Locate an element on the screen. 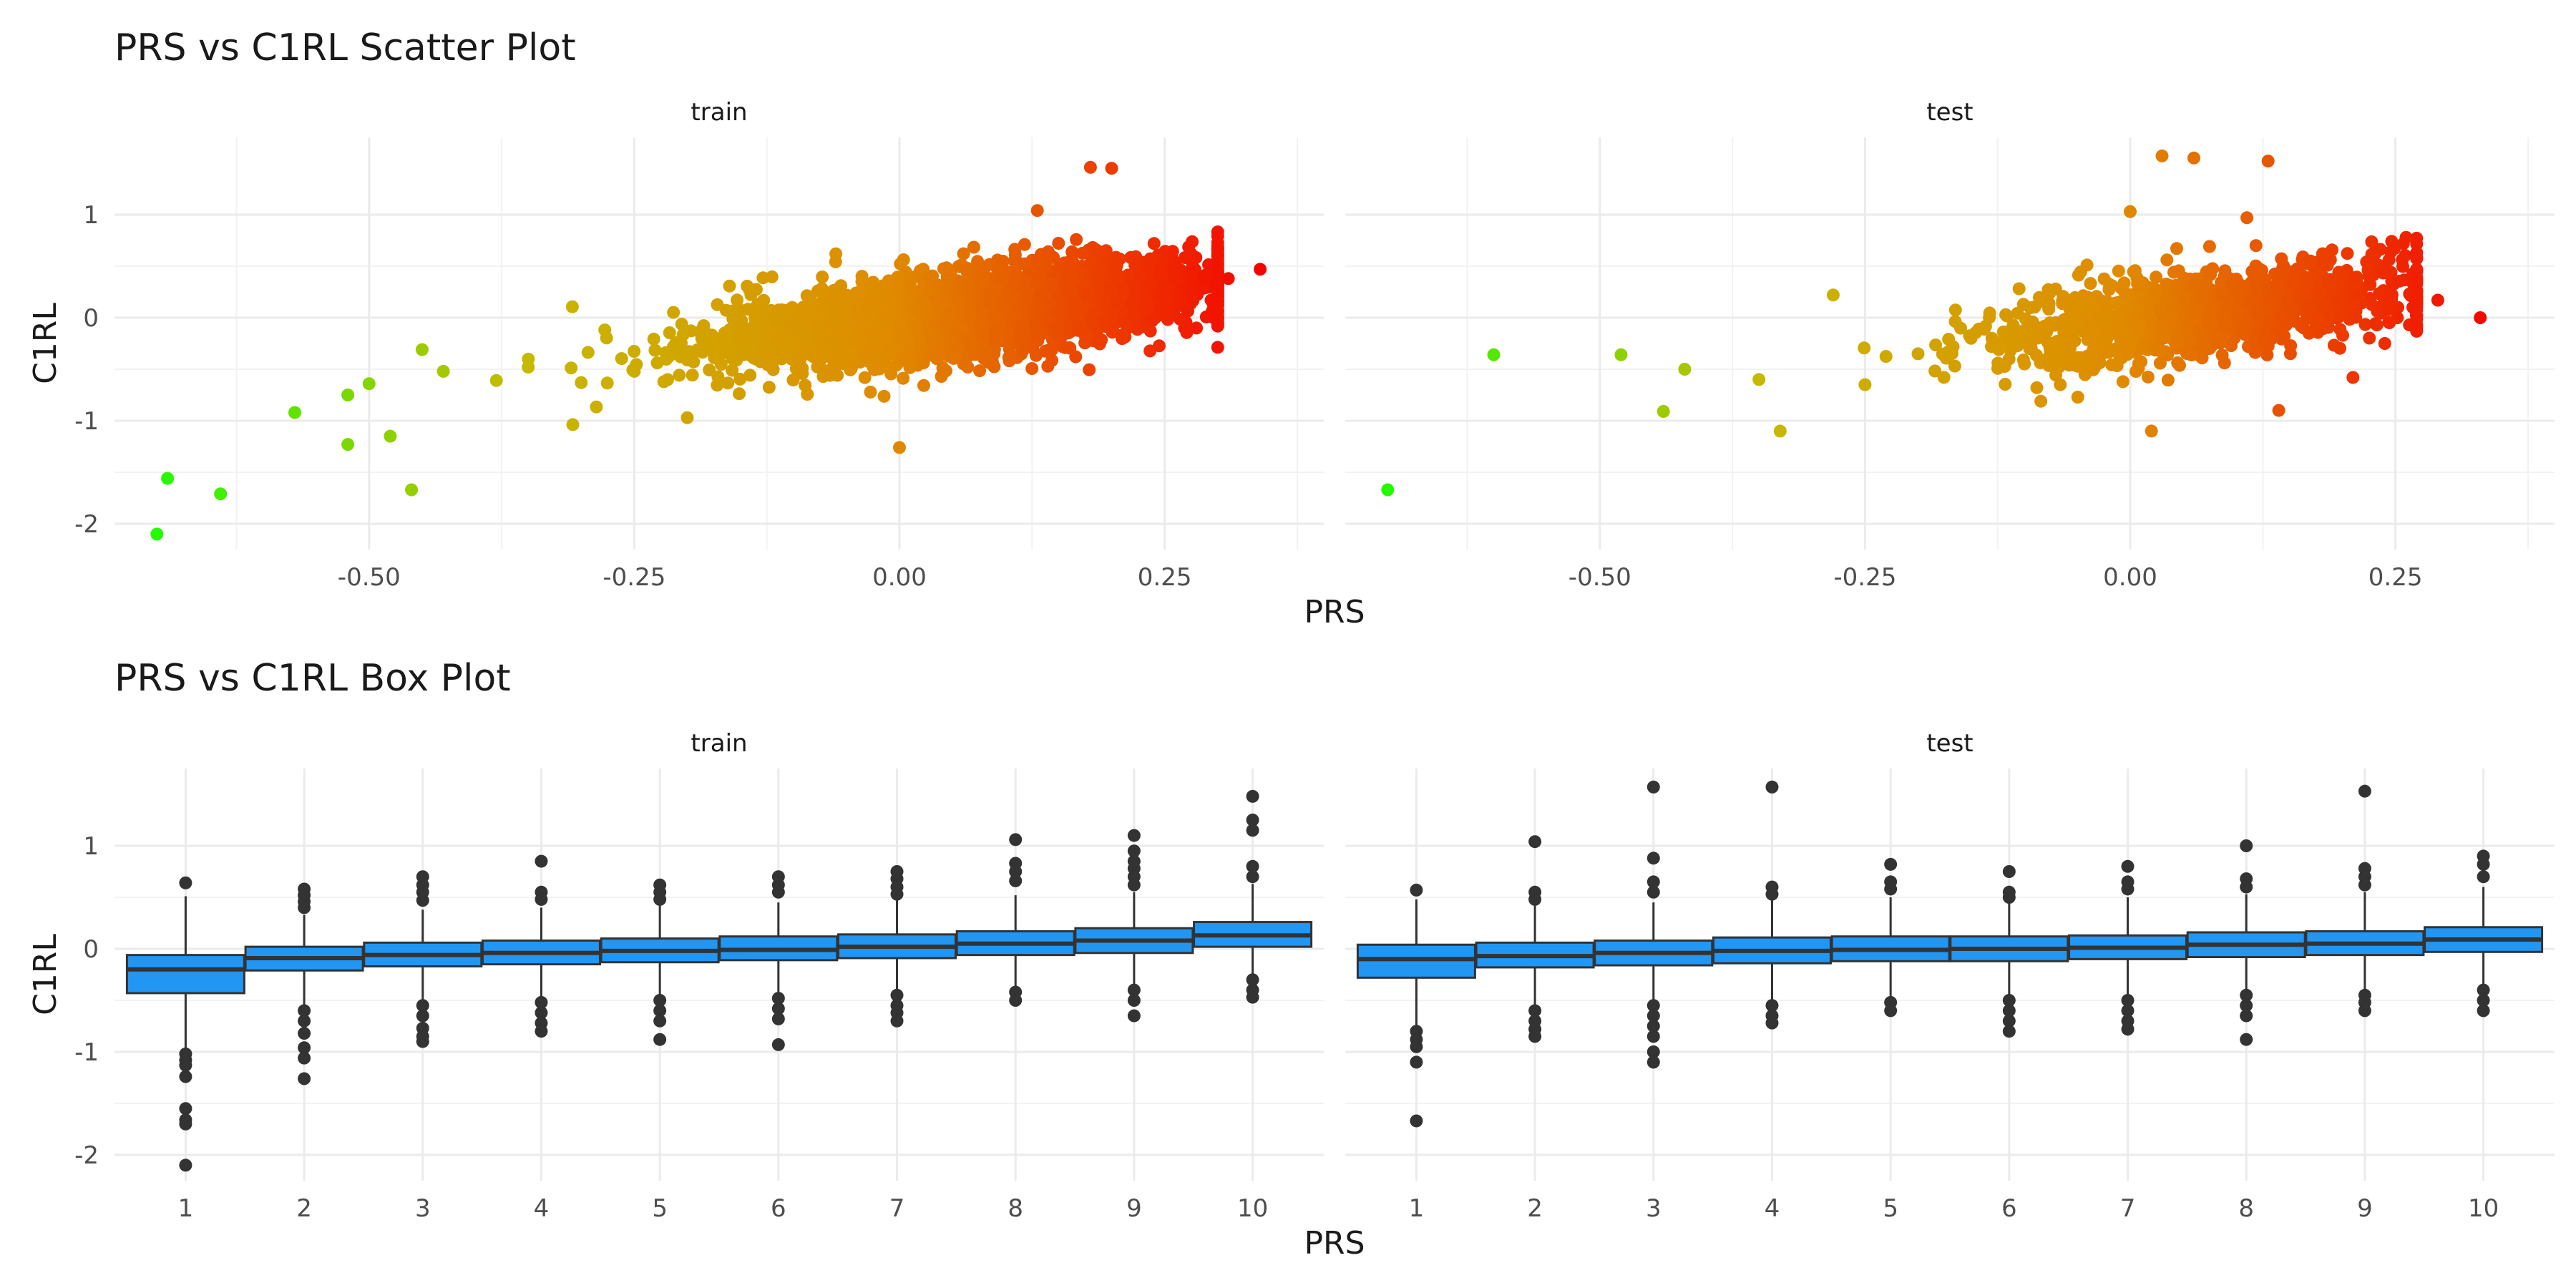 The image size is (2576, 1288). scatter-points-test is located at coordinates (1934, 323).